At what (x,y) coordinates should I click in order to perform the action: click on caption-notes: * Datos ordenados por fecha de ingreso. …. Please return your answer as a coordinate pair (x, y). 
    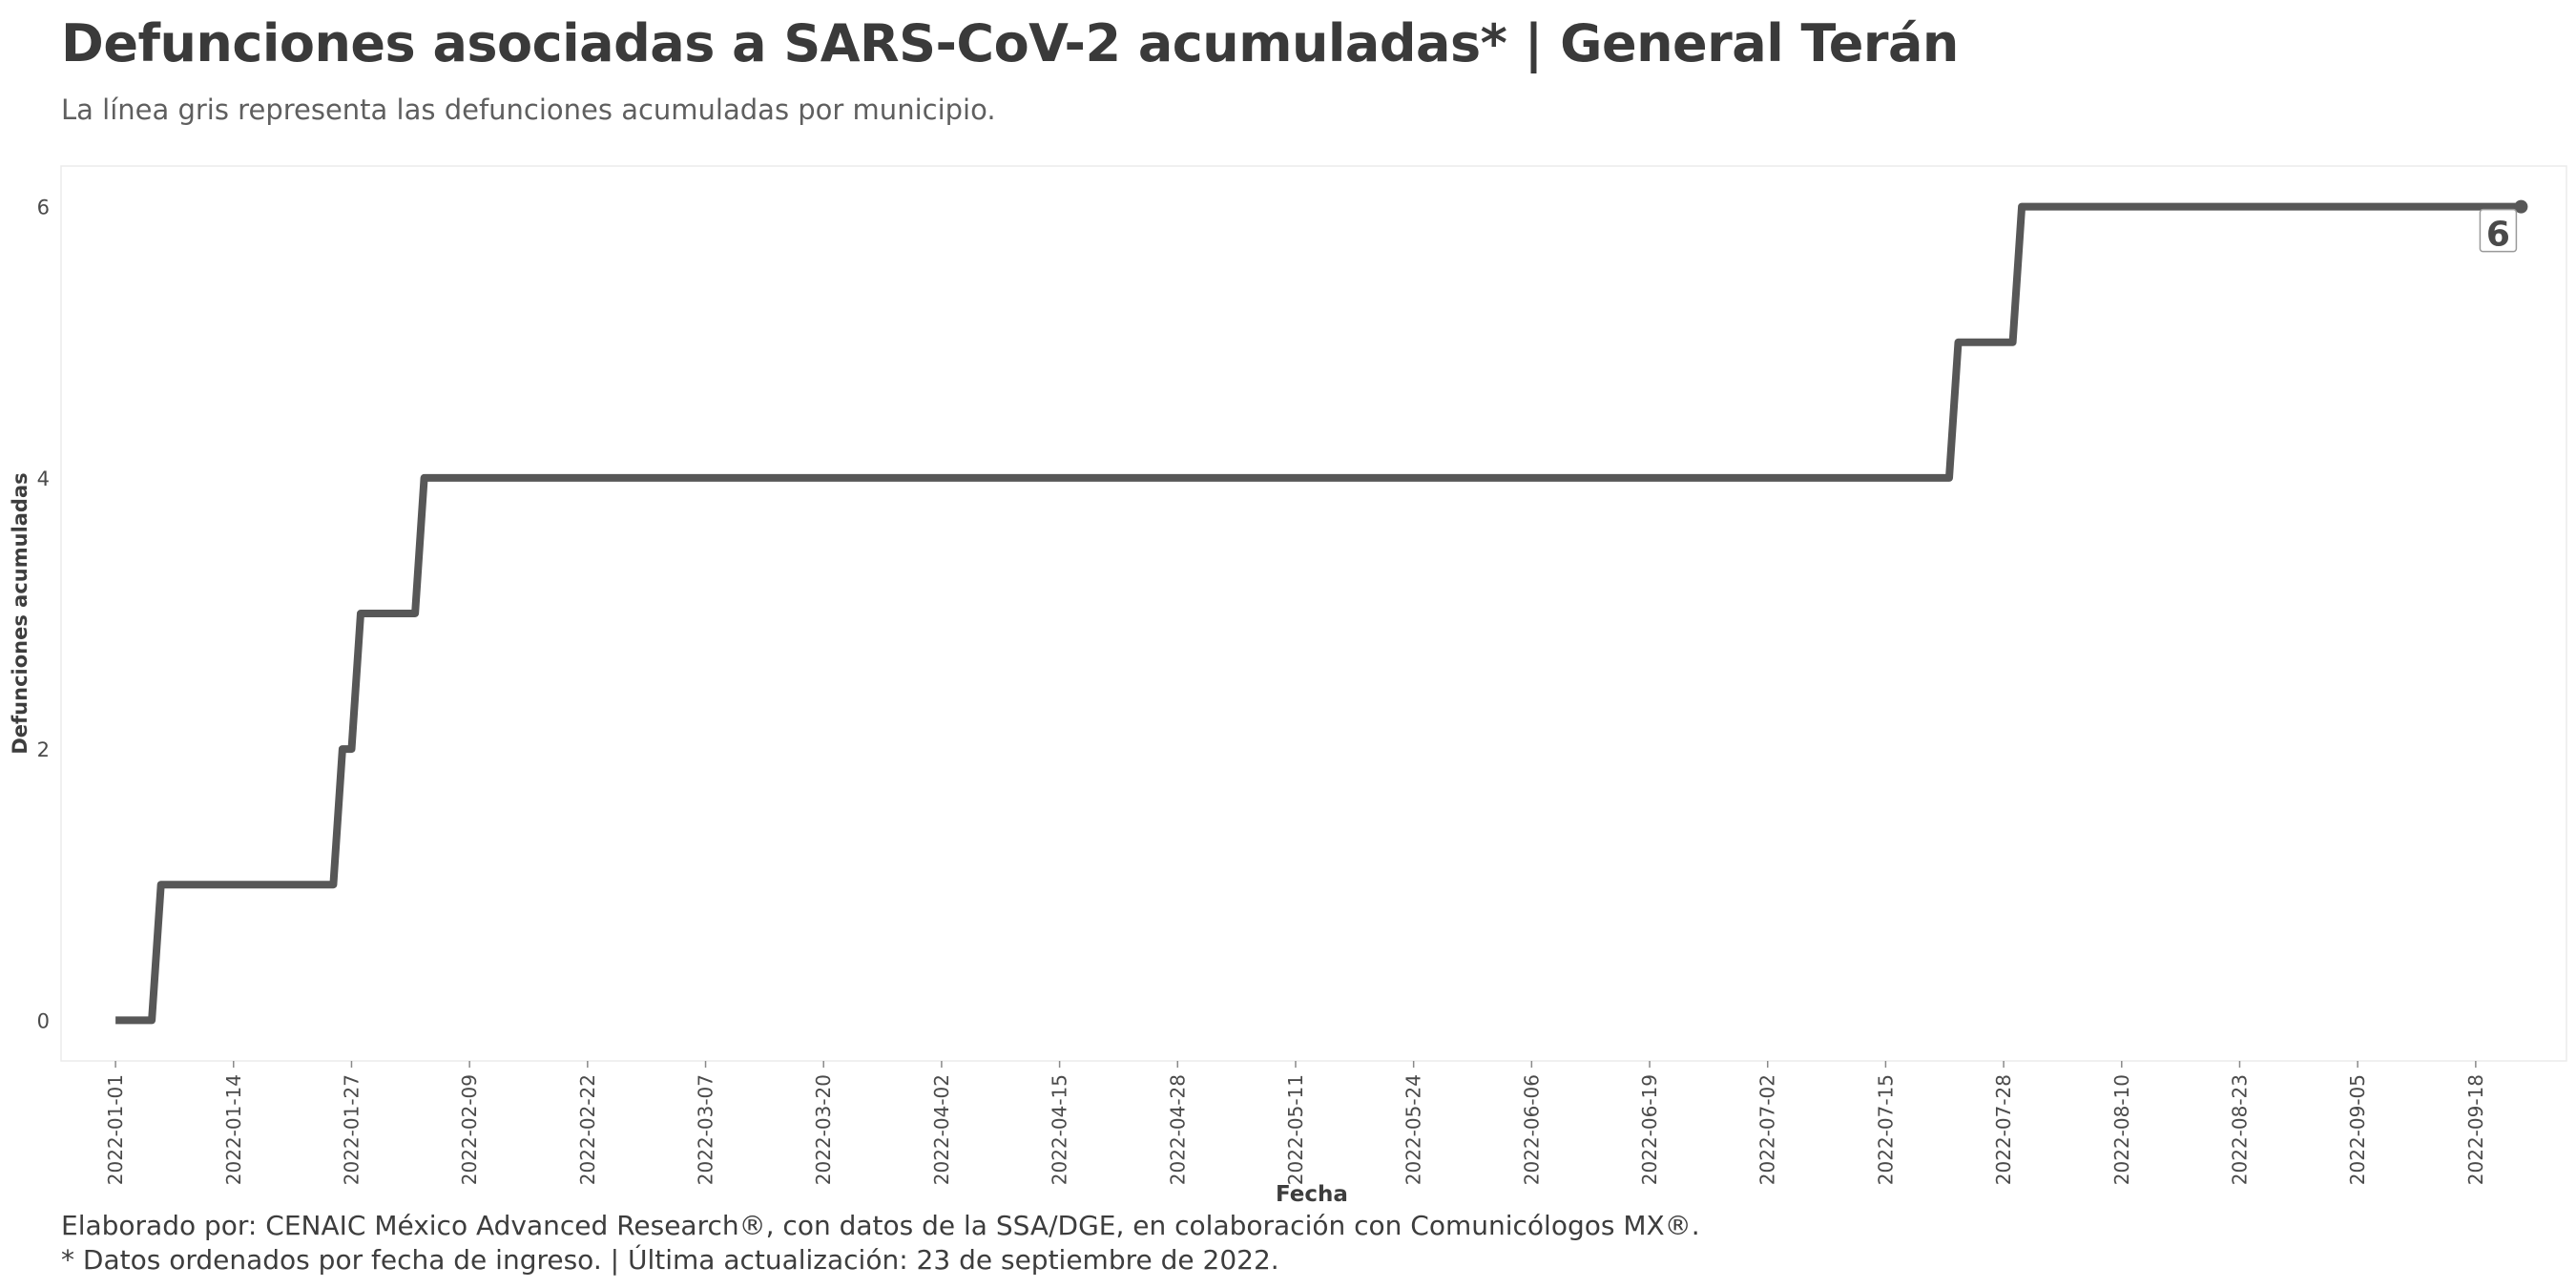
    Looking at the image, I should click on (670, 1260).